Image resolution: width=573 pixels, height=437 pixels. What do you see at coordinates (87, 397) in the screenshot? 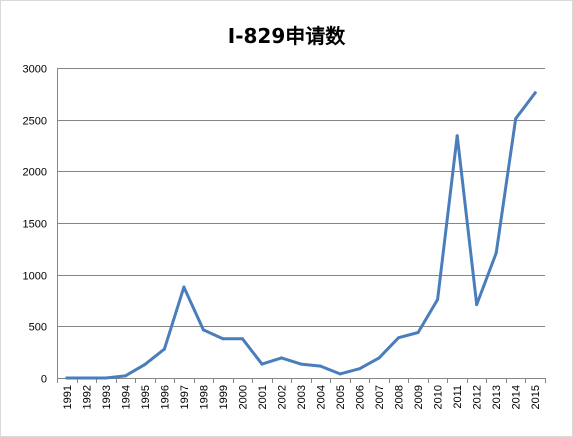
I see `x-tick-label: 1992` at bounding box center [87, 397].